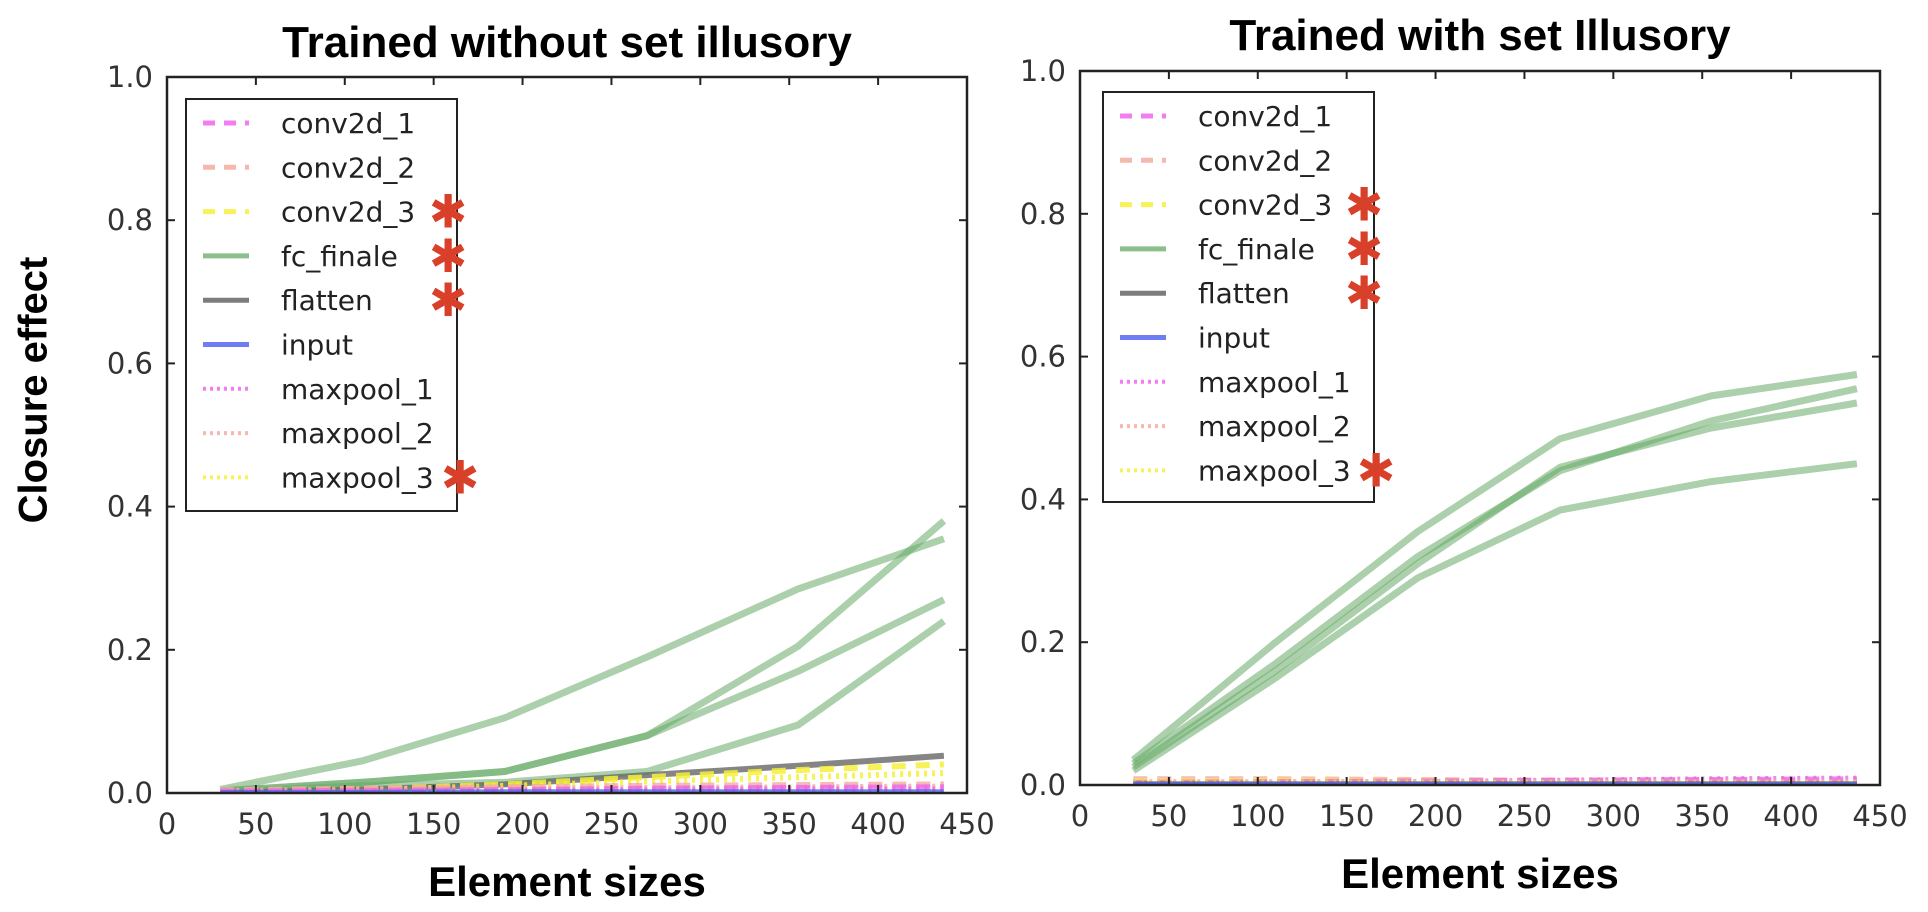 The image size is (1928, 912). Describe the element at coordinates (567, 42) in the screenshot. I see `chart-title: Trained without set illusory` at that location.